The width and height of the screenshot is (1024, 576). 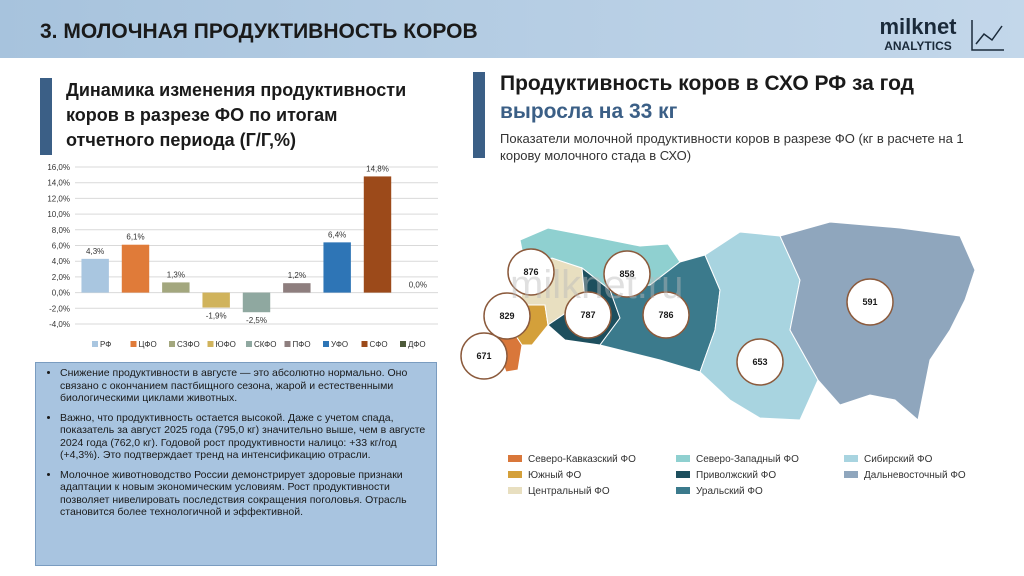 What do you see at coordinates (596, 285) in the screenshot?
I see `watermark: milknet.ru` at bounding box center [596, 285].